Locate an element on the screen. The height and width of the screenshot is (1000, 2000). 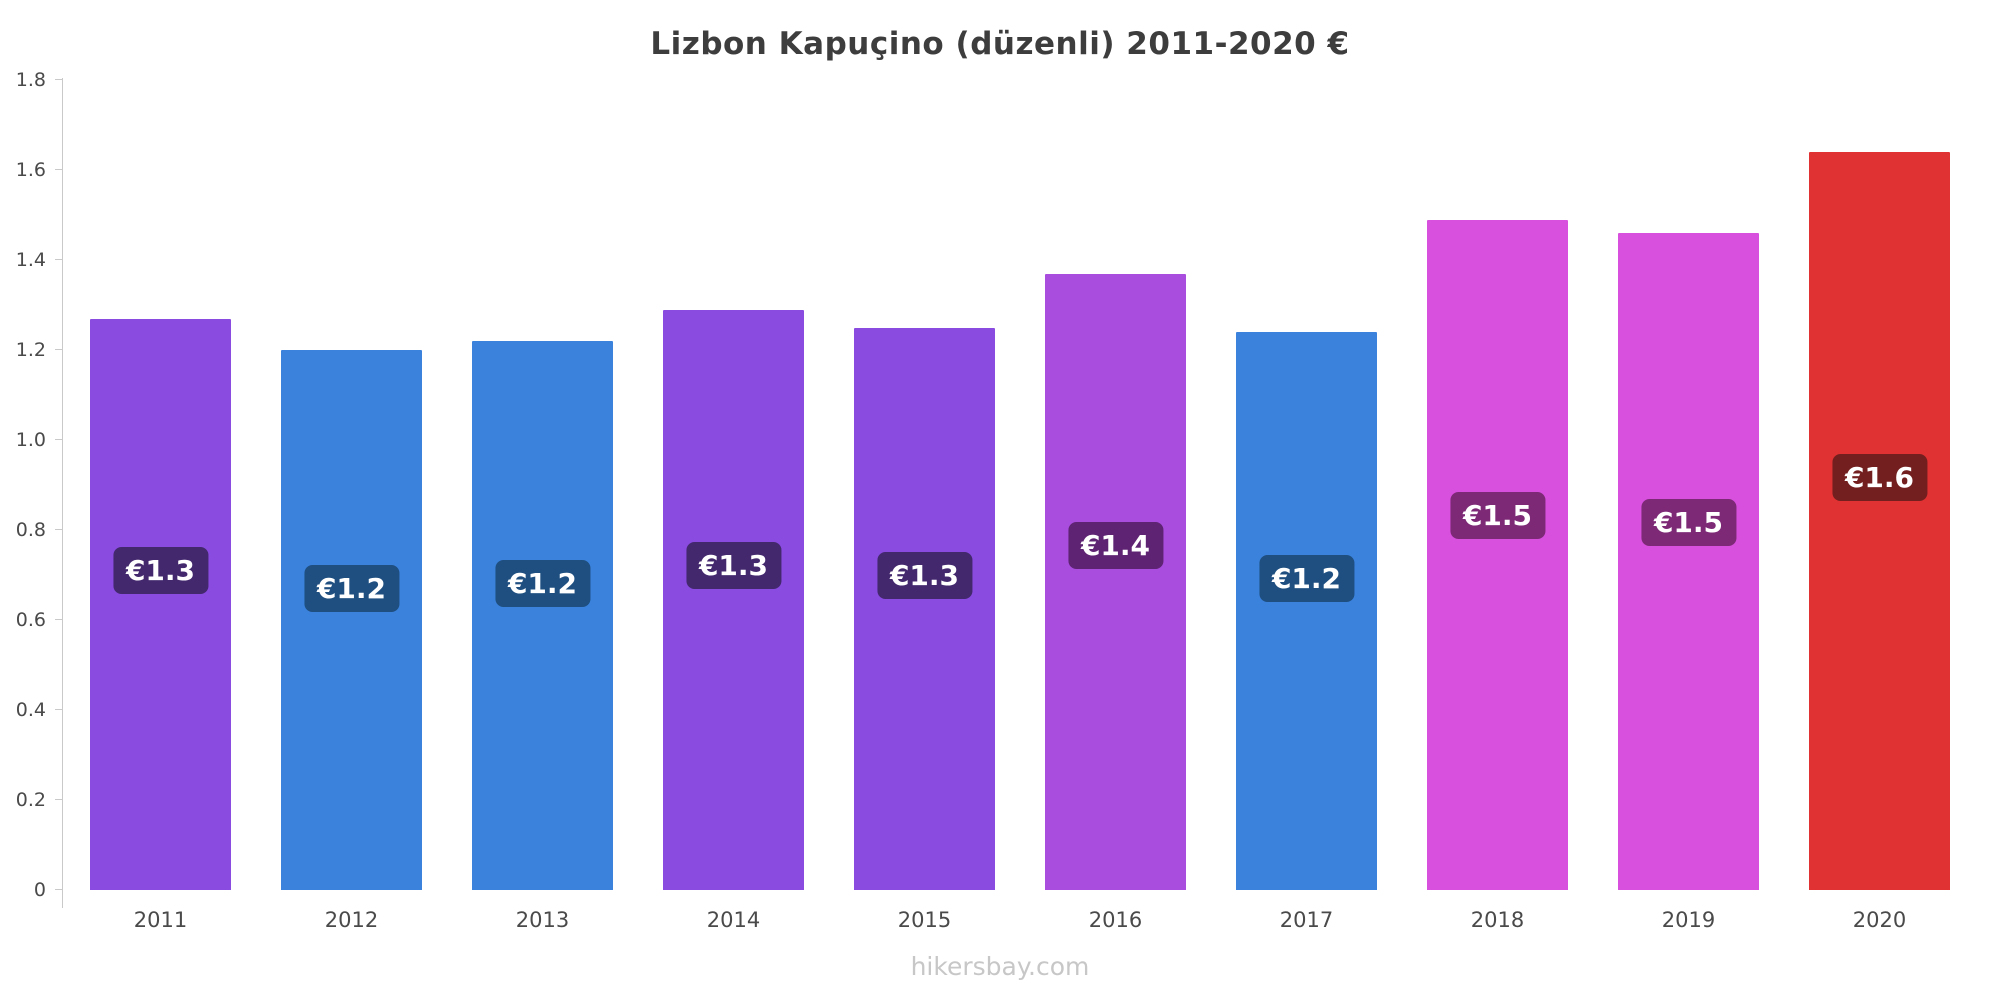
bar-value-badge-2020: €1.6 is located at coordinates (1879, 477).